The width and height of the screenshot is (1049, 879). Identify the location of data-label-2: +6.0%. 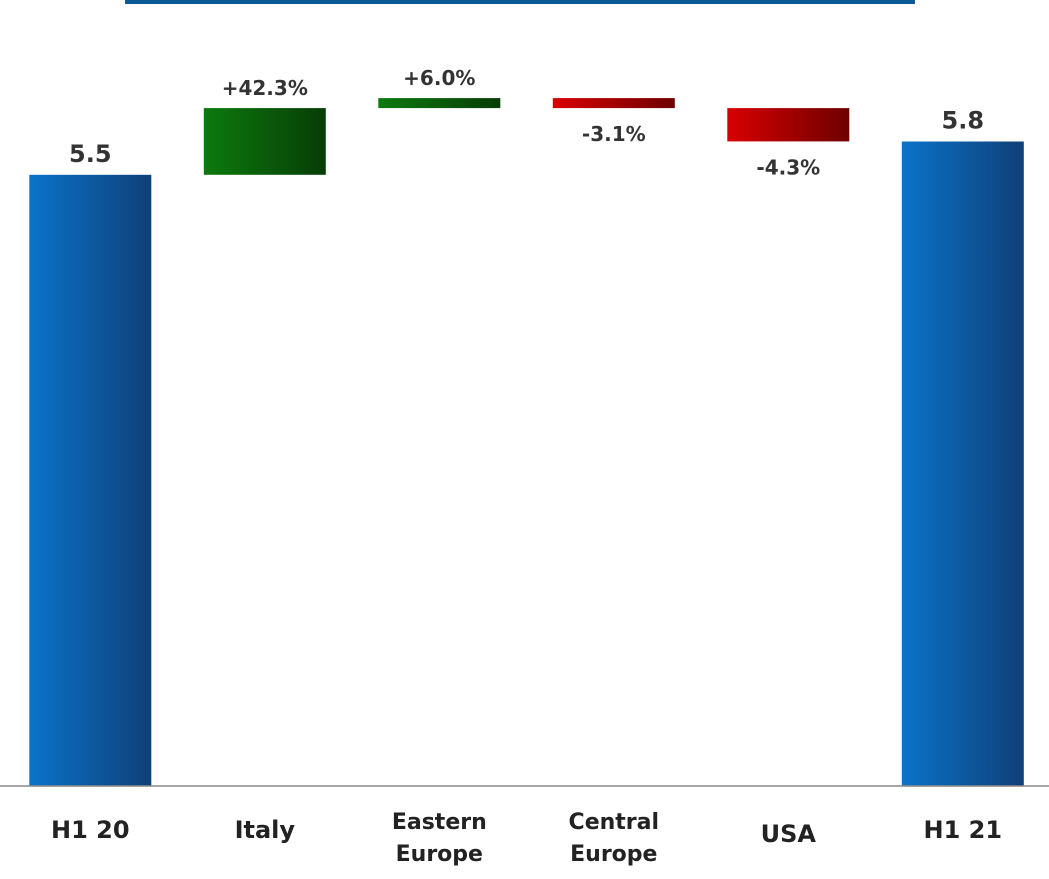
(439, 78).